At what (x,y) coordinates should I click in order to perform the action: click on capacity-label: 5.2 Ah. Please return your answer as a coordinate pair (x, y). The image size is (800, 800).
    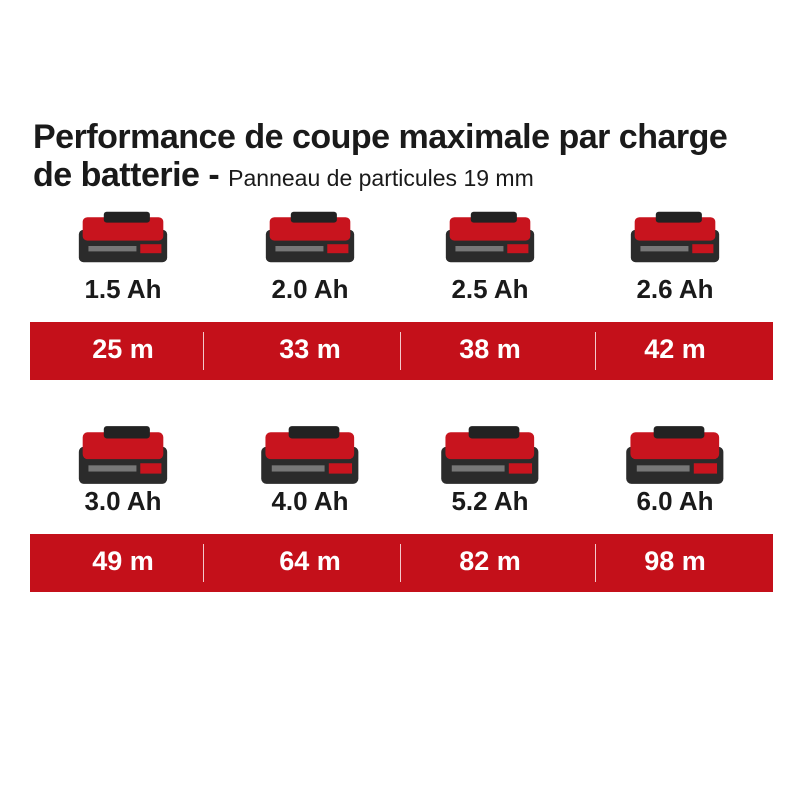
    Looking at the image, I should click on (490, 501).